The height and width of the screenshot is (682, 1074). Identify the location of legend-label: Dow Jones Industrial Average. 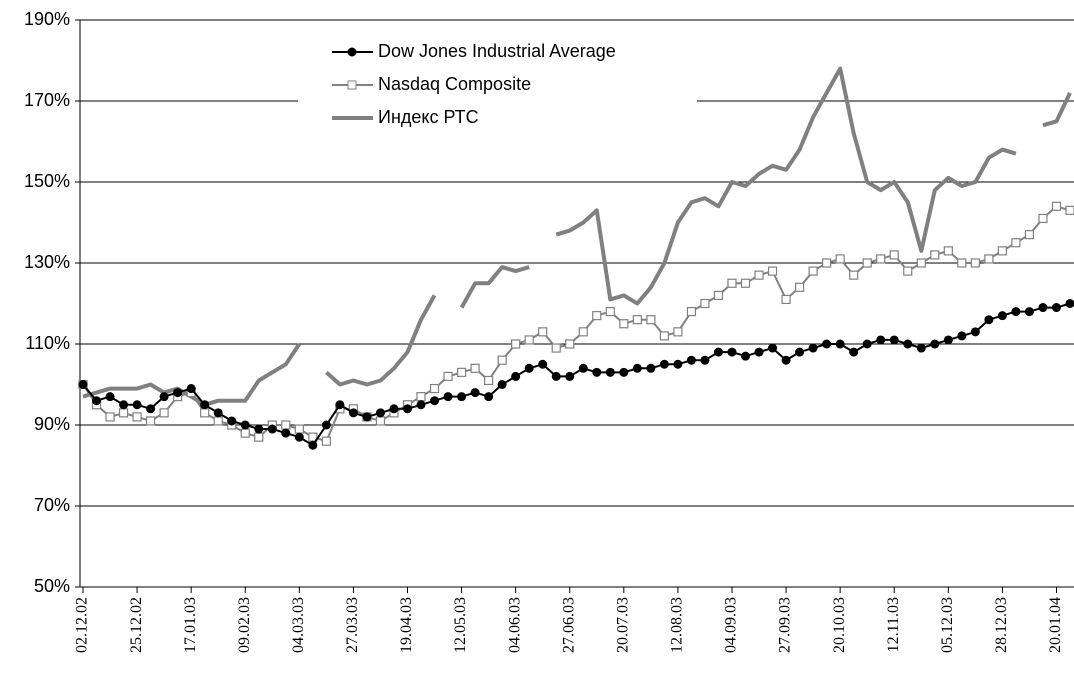
(497, 51).